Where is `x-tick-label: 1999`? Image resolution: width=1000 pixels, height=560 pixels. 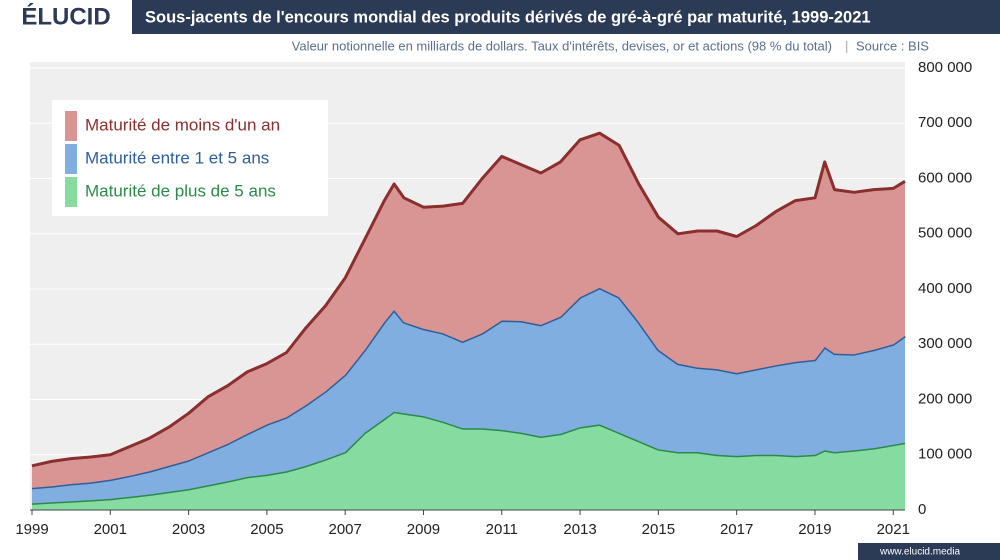
x-tick-label: 1999 is located at coordinates (31, 529).